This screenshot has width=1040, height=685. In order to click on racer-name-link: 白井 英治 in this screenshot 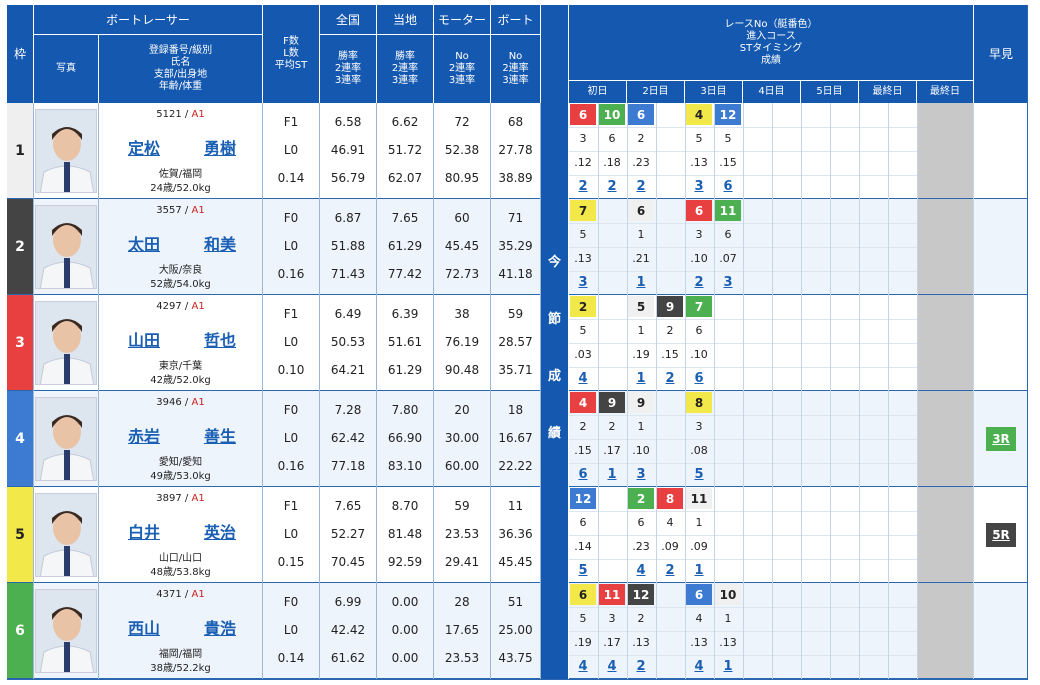, I will do `click(182, 531)`.